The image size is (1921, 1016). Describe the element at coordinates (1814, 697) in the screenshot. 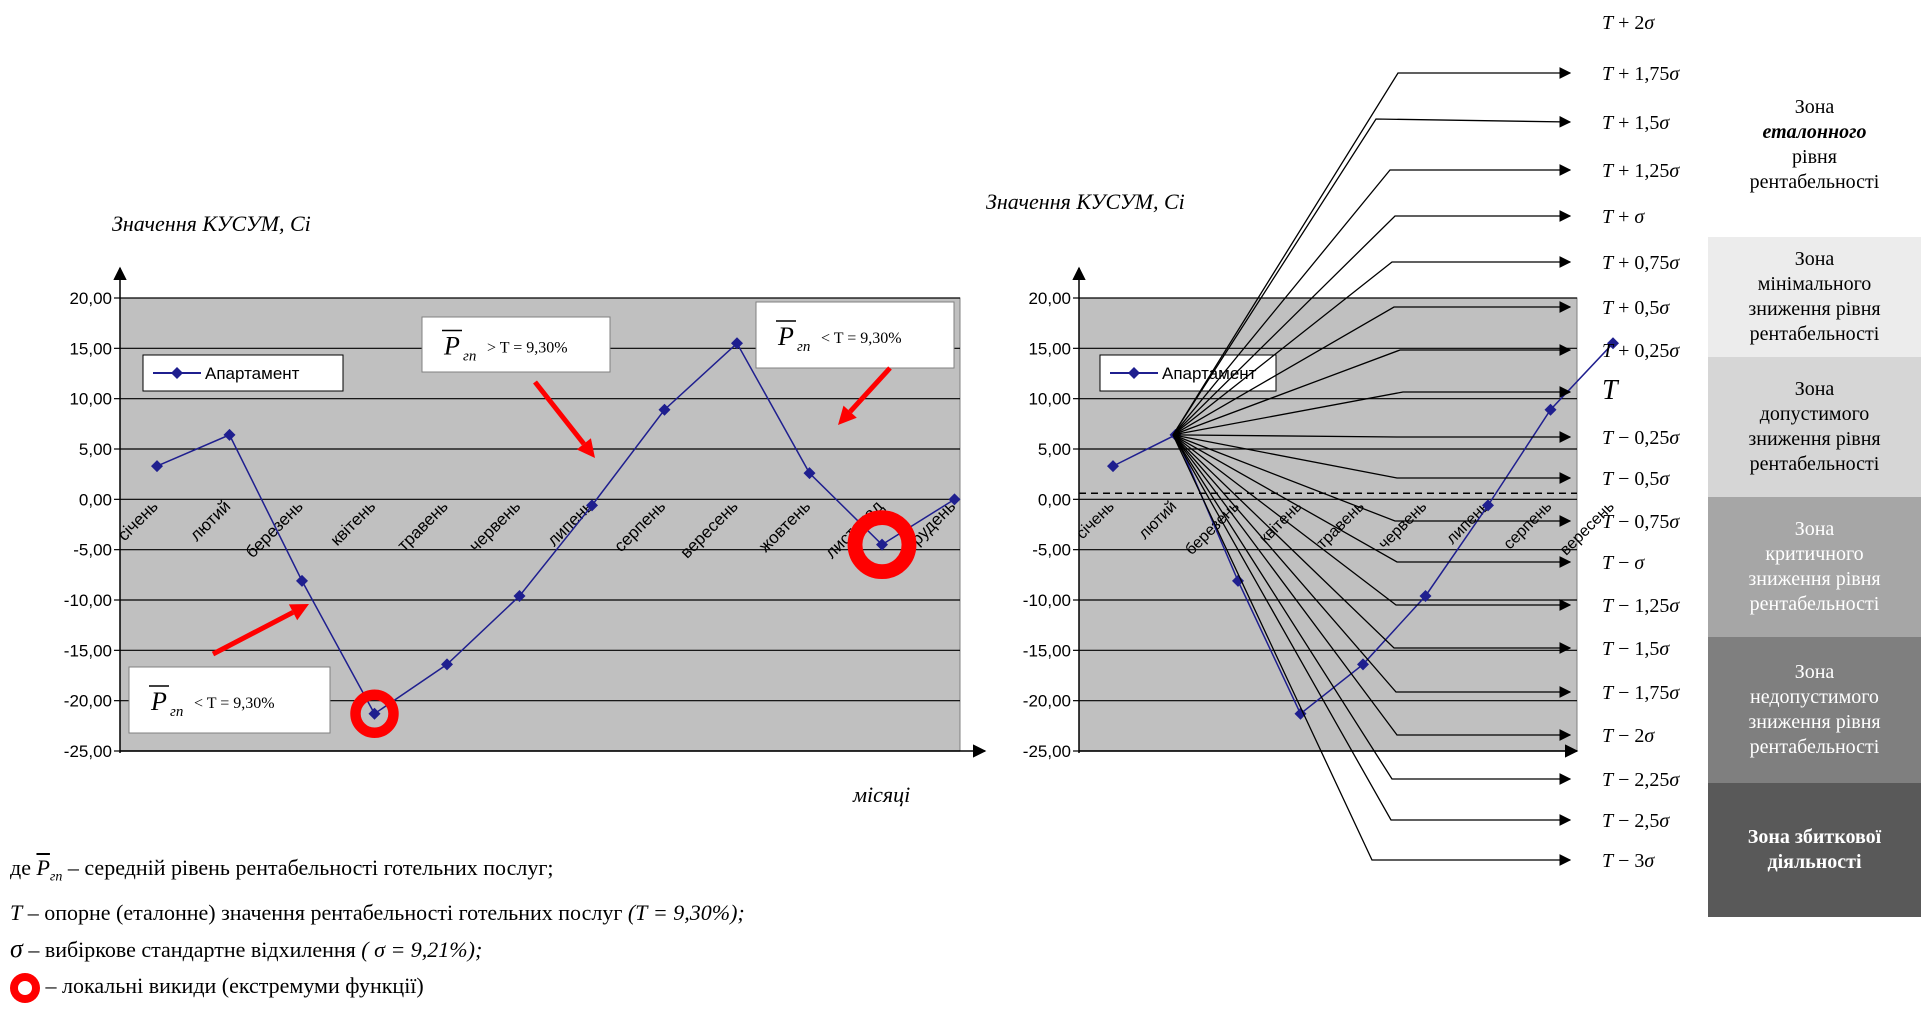

I see `zone-text-line: недопустимого` at that location.